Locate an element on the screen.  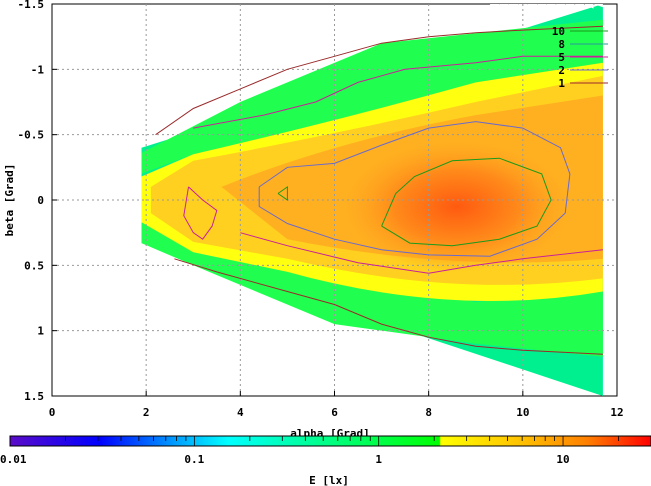
legend-label: 2 is located at coordinates (561, 70).